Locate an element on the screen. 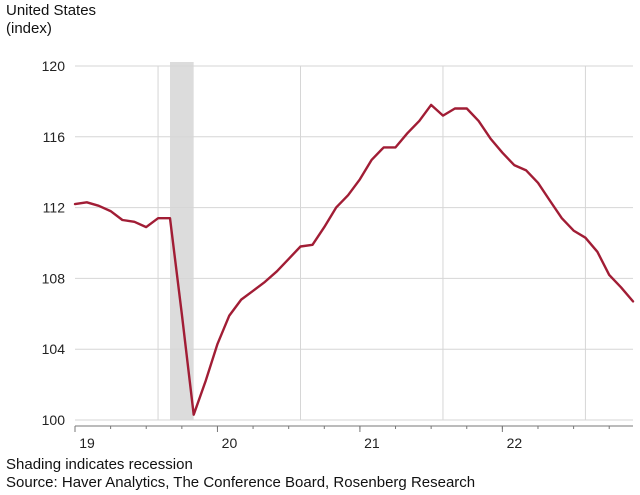 This screenshot has height=495, width=640. x-tick-label: 20 is located at coordinates (230, 443).